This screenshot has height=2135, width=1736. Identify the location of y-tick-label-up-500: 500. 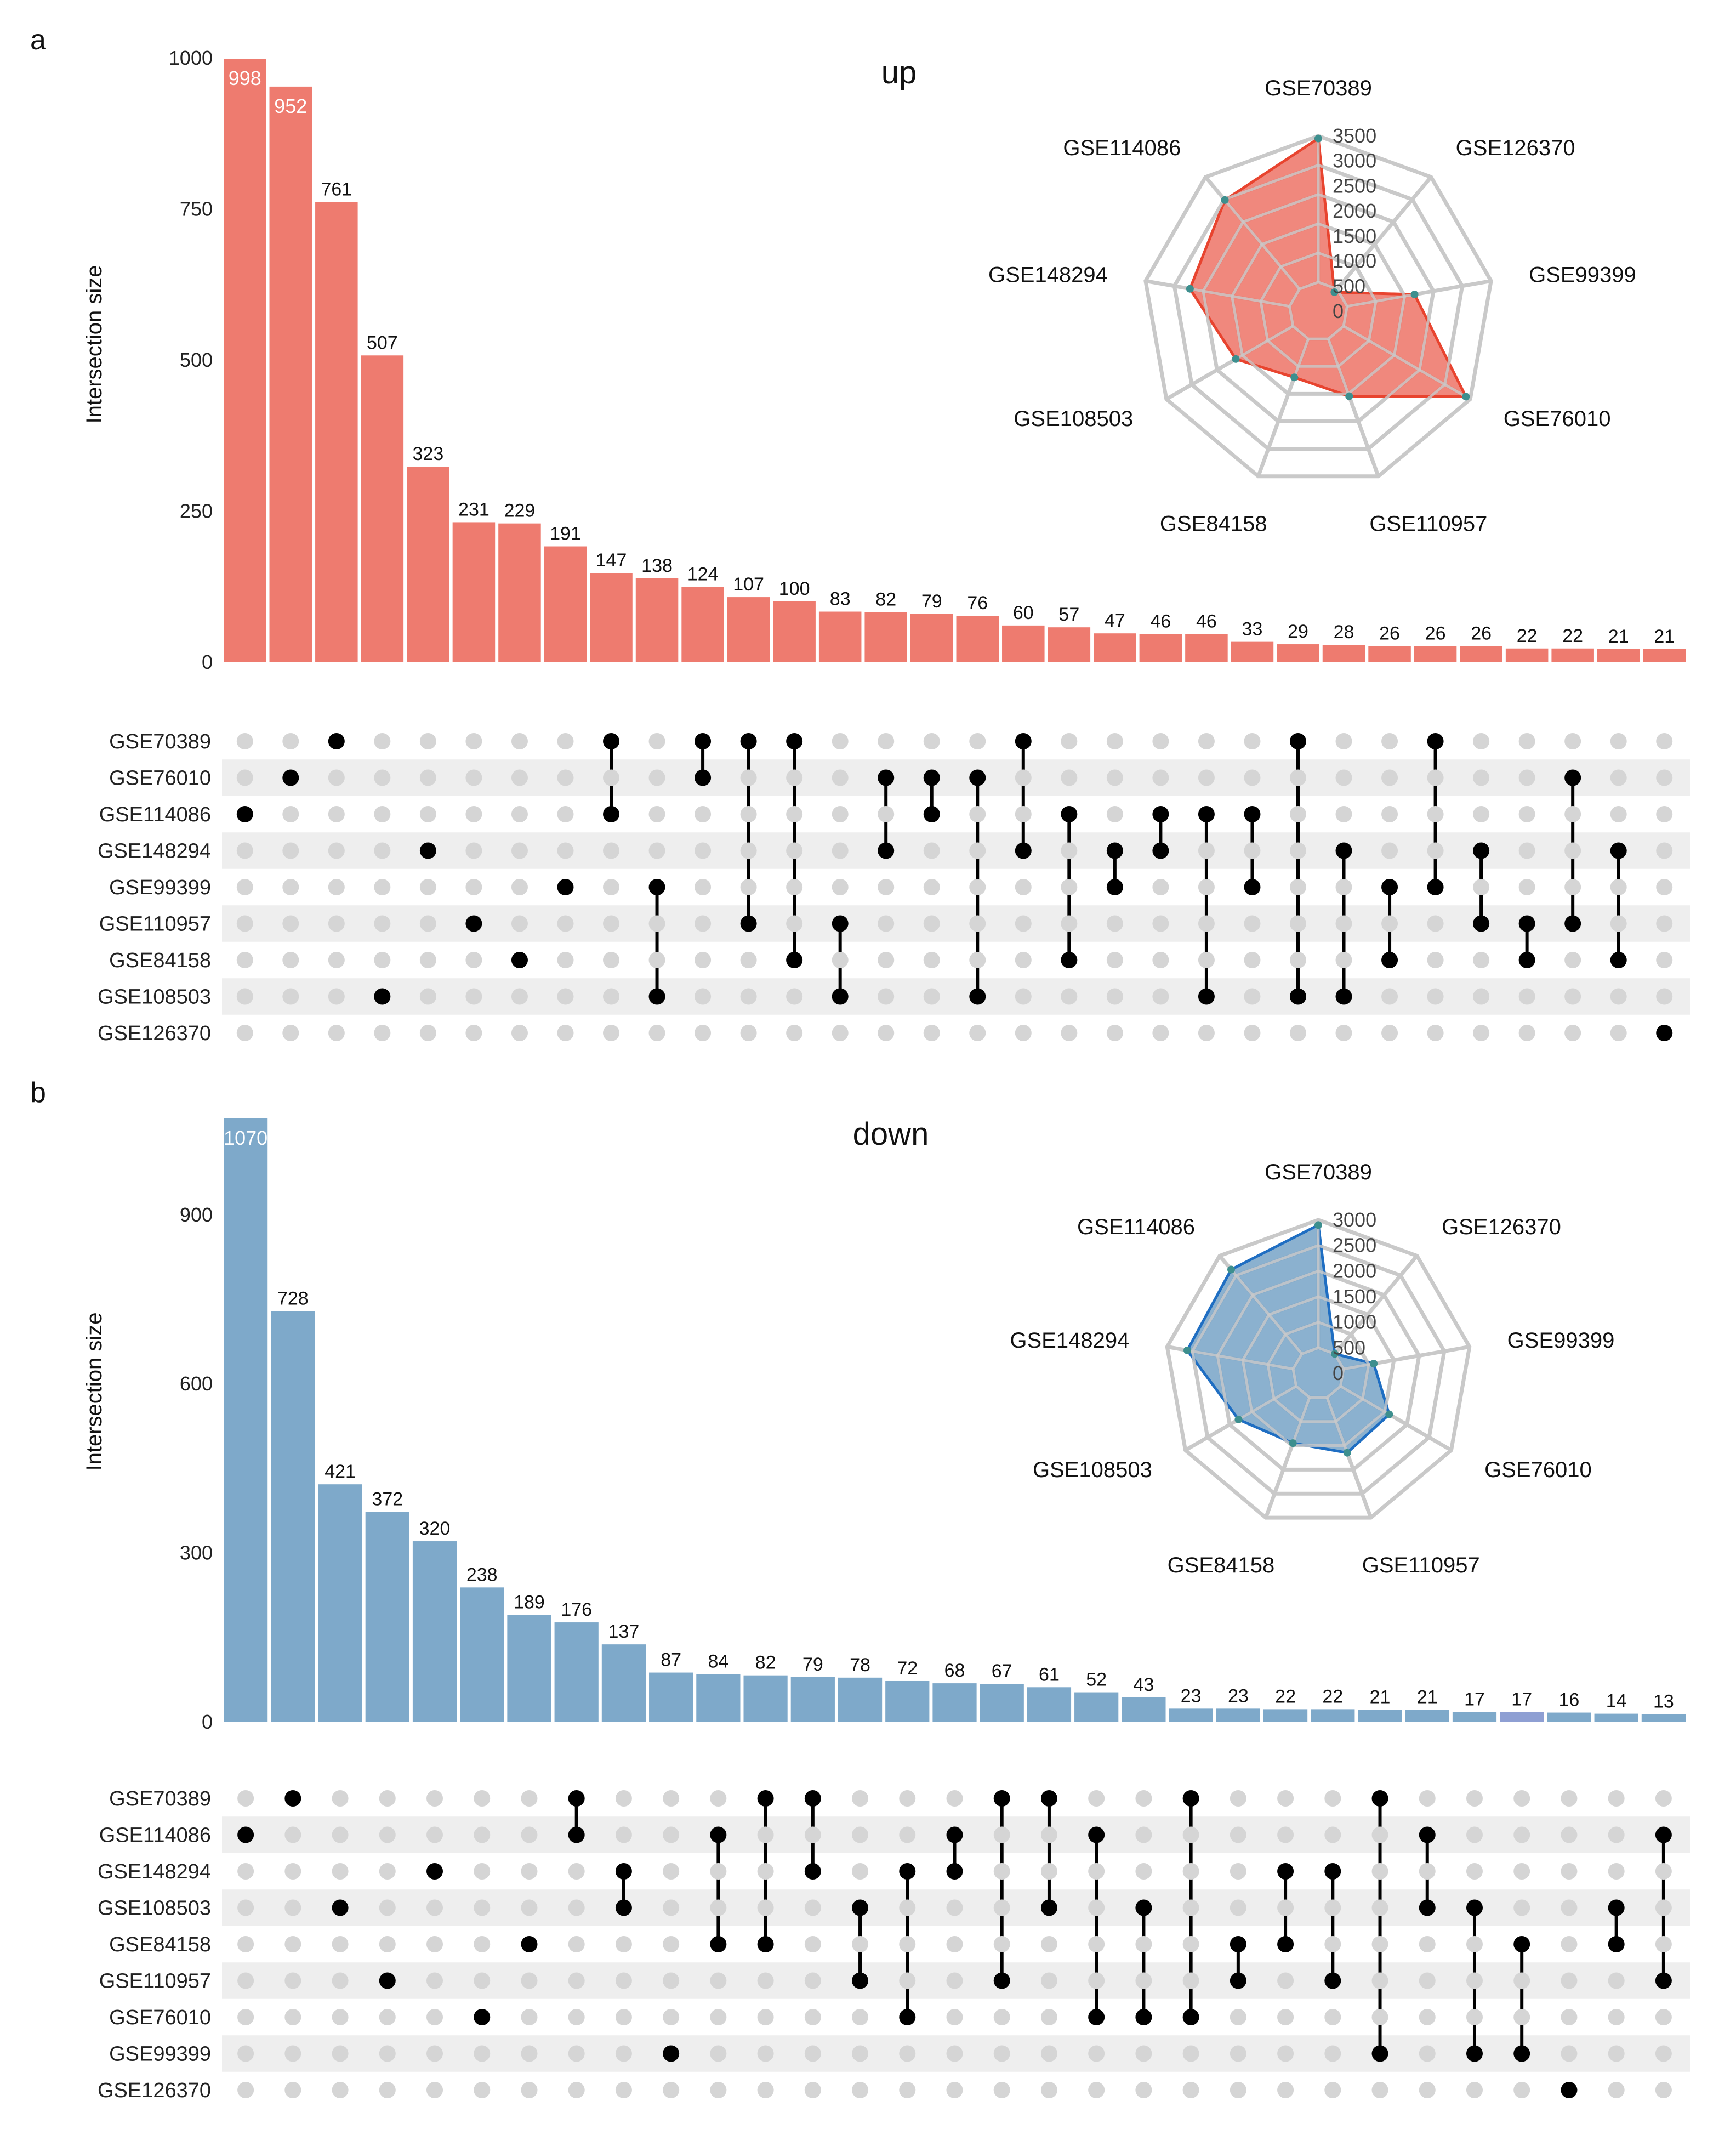
(196, 360).